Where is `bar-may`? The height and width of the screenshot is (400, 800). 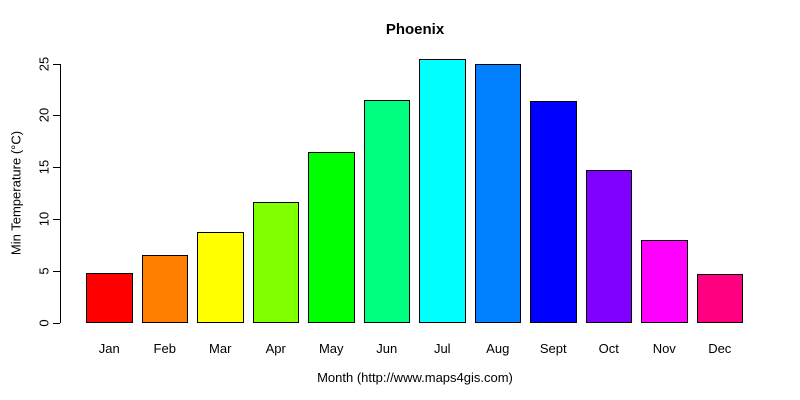 bar-may is located at coordinates (331, 237).